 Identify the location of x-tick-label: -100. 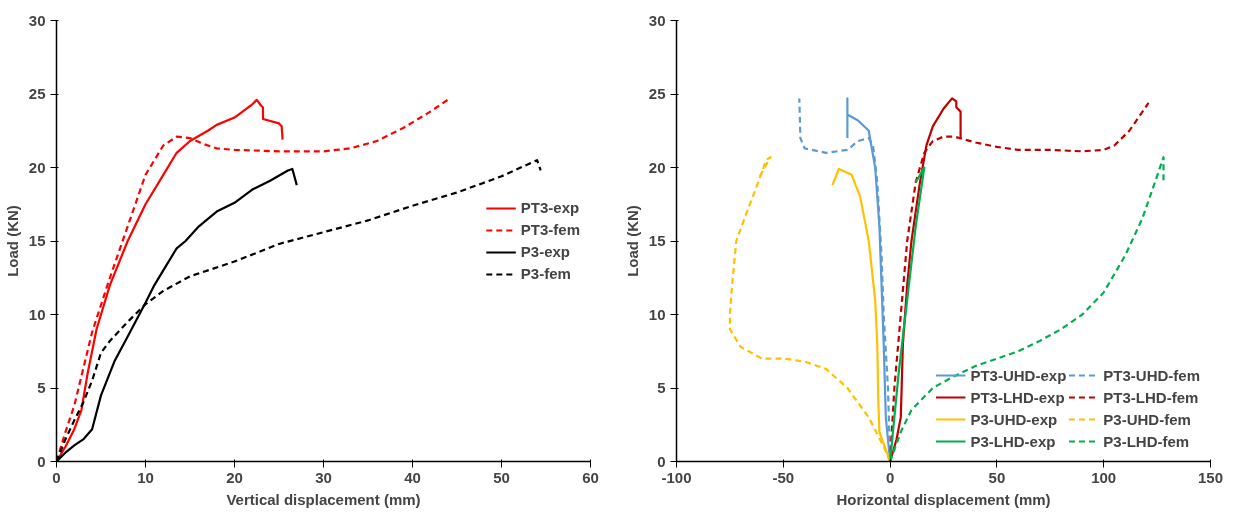
(676, 477).